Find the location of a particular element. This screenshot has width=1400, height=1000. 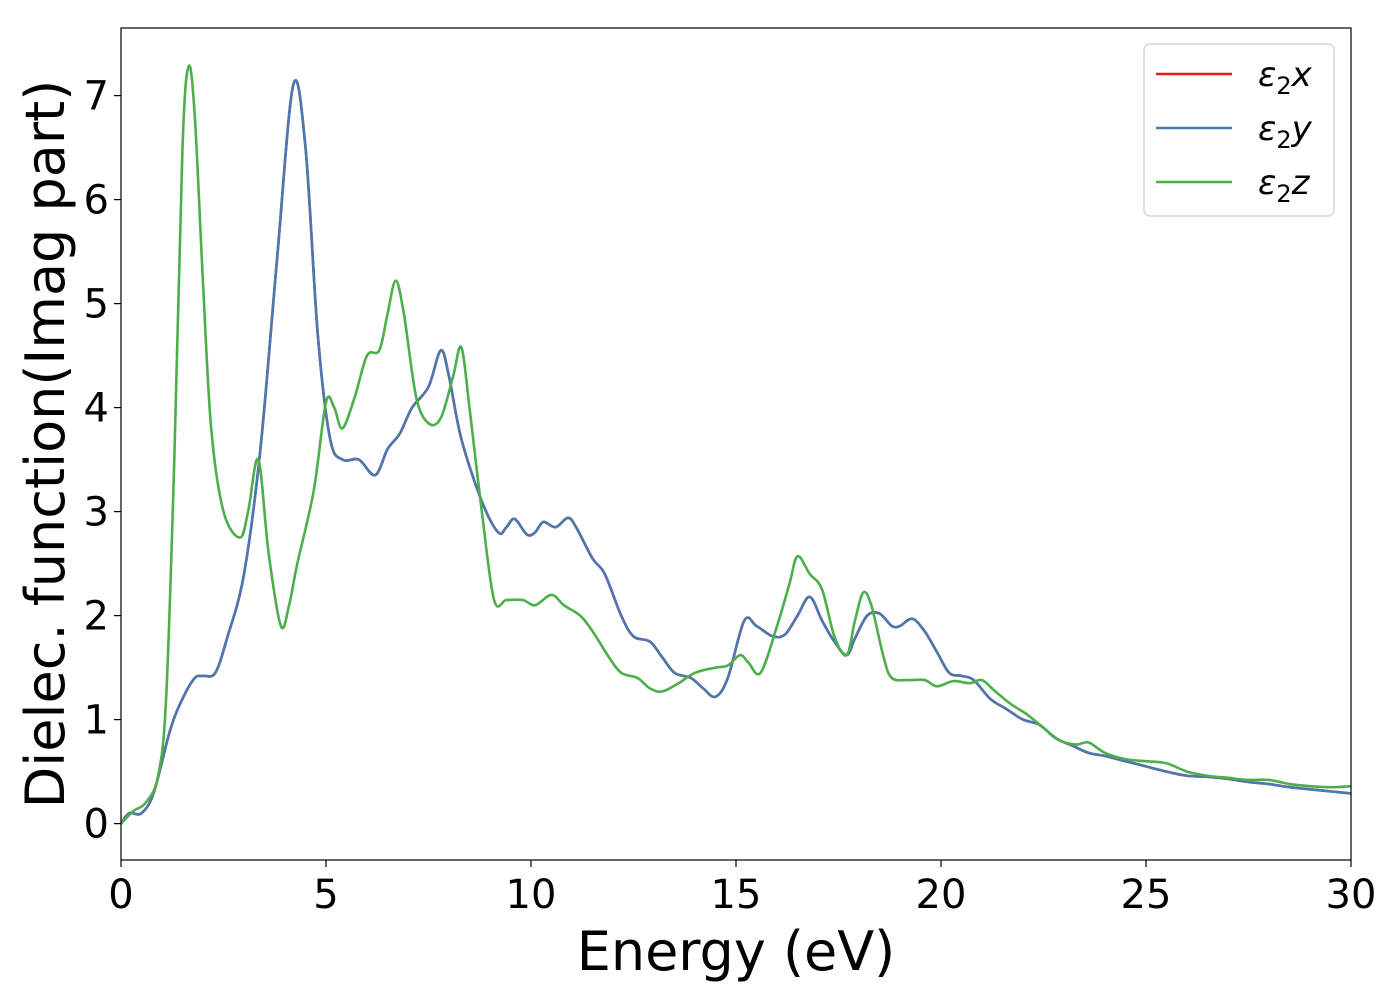

legend-label: ε2x is located at coordinates (1285, 77).